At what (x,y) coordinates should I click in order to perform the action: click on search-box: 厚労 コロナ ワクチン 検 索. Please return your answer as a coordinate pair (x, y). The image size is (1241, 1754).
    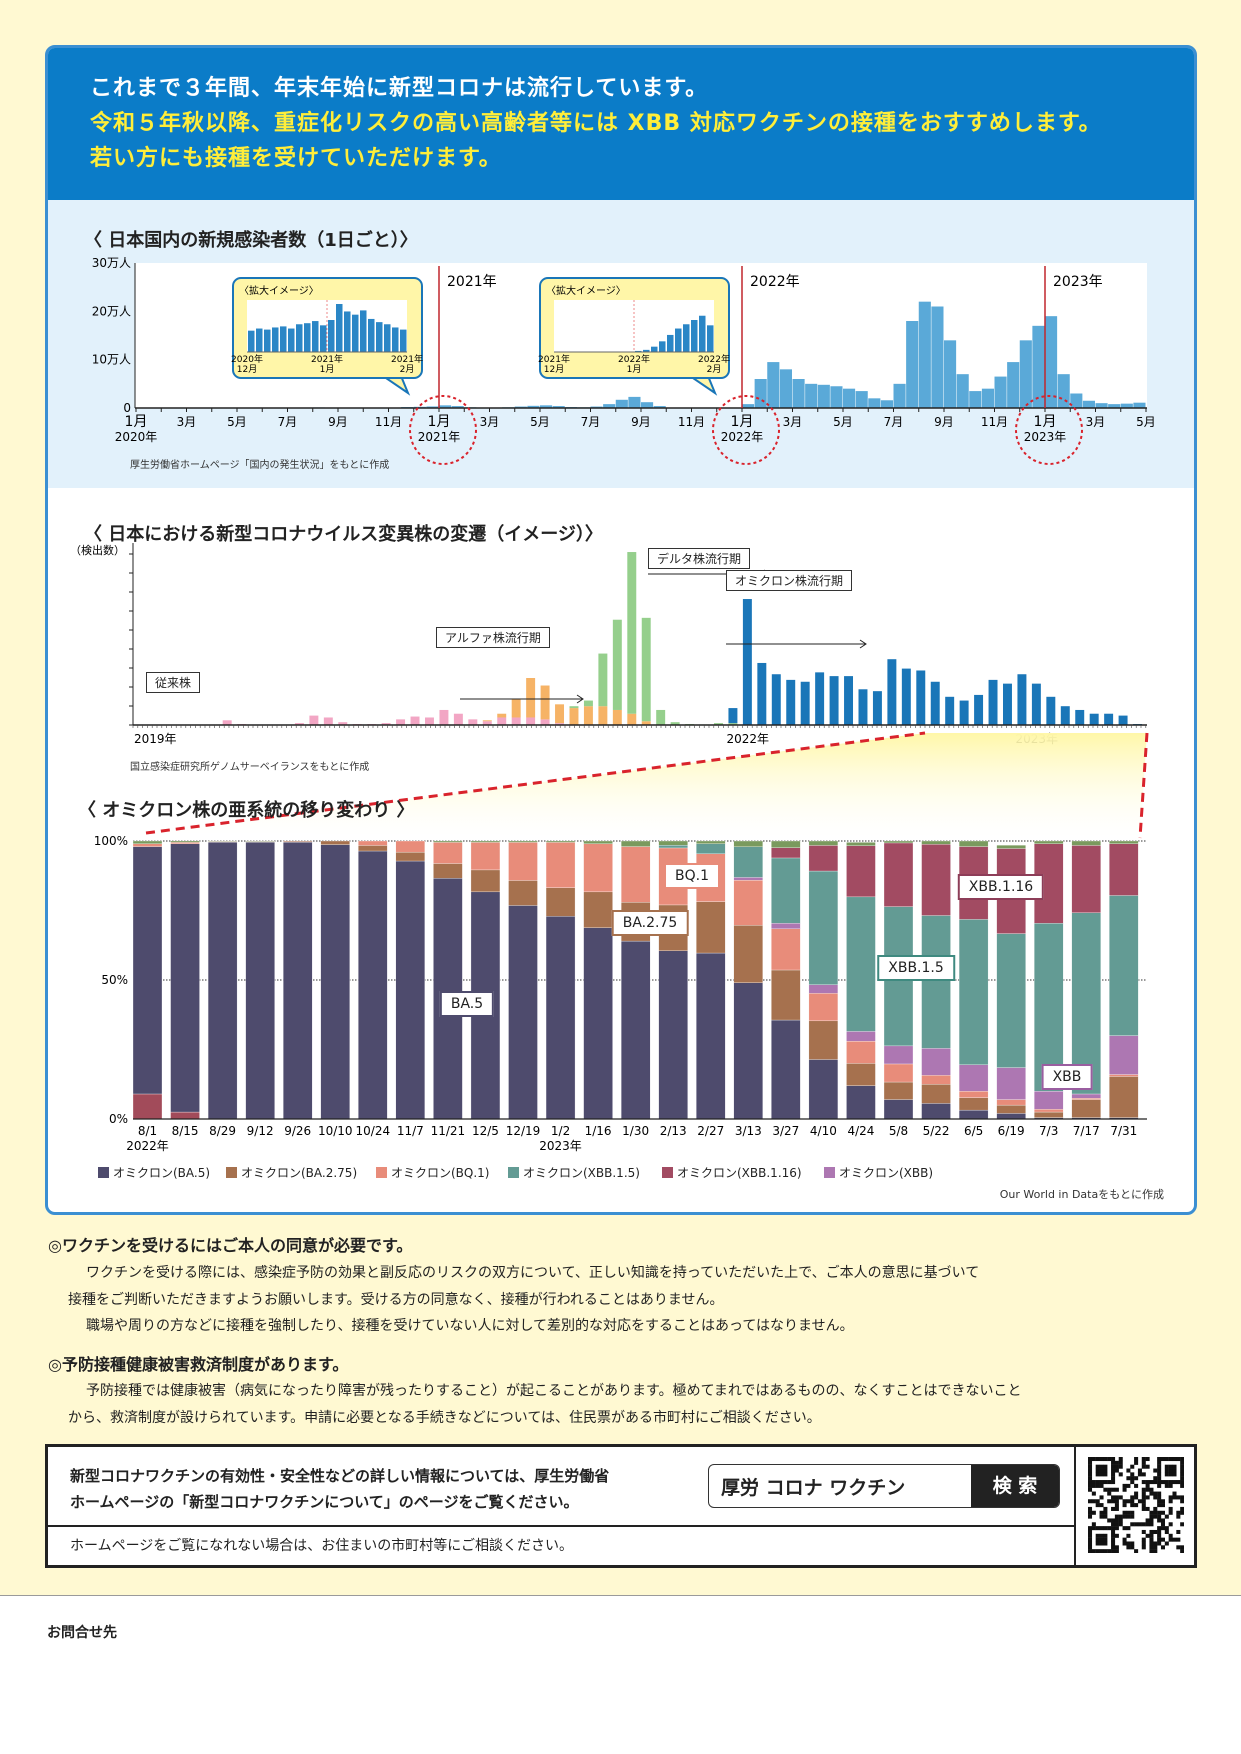
    Looking at the image, I should click on (884, 1486).